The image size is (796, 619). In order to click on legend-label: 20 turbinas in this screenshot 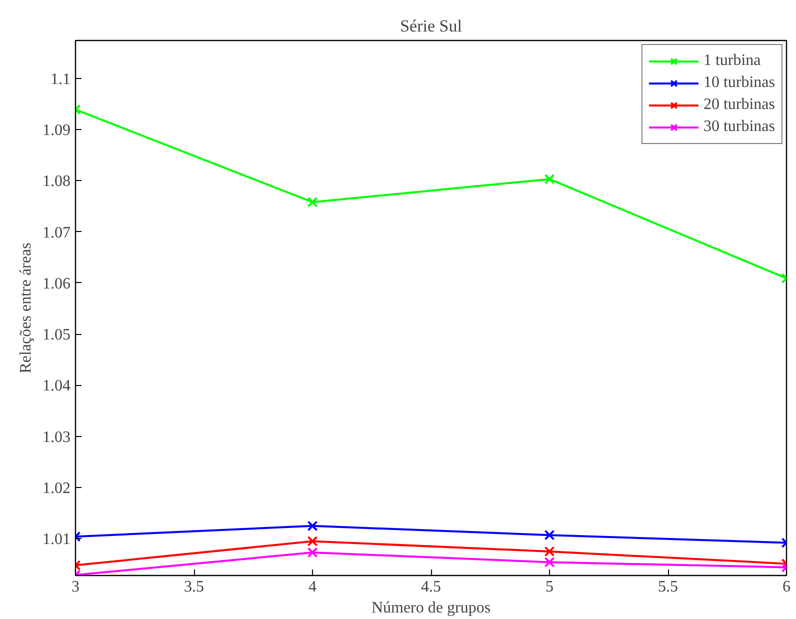, I will do `click(739, 105)`.